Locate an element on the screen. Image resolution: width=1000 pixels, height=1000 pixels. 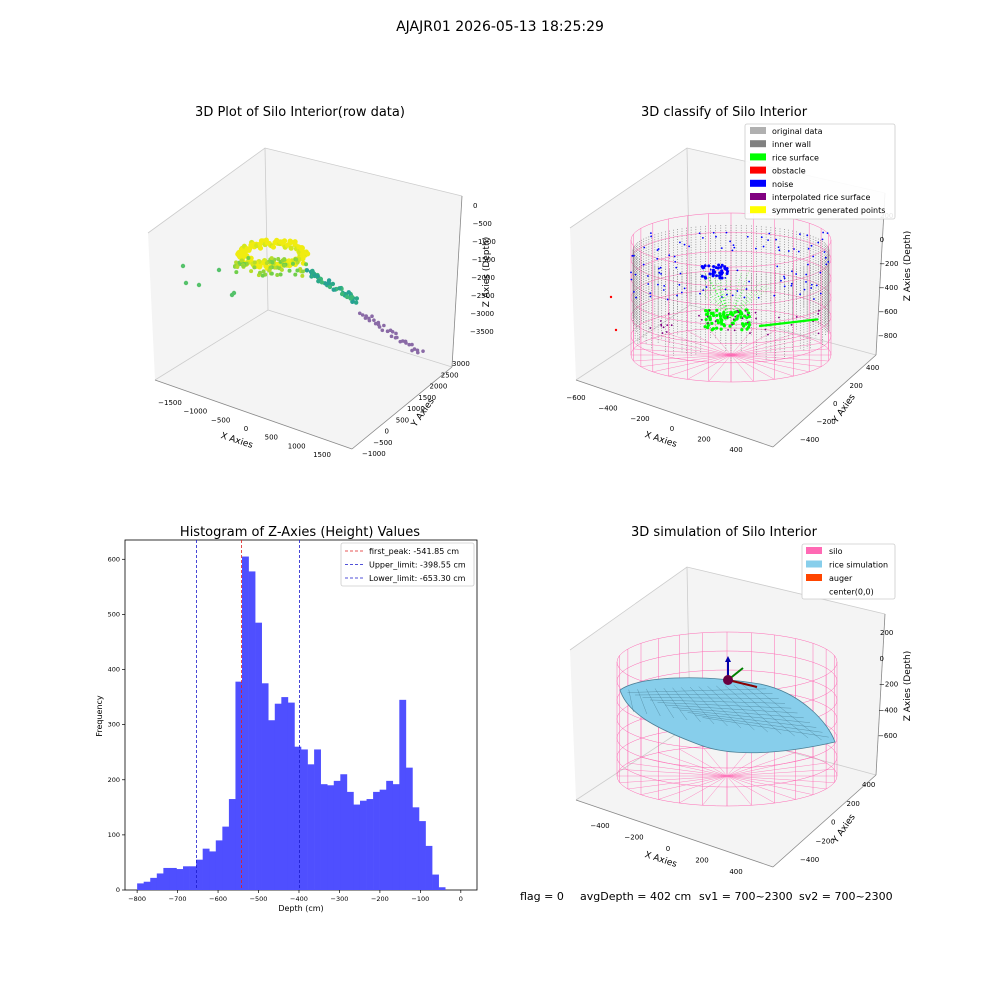
cls-x-tick-label: −400 is located at coordinates (607, 408).